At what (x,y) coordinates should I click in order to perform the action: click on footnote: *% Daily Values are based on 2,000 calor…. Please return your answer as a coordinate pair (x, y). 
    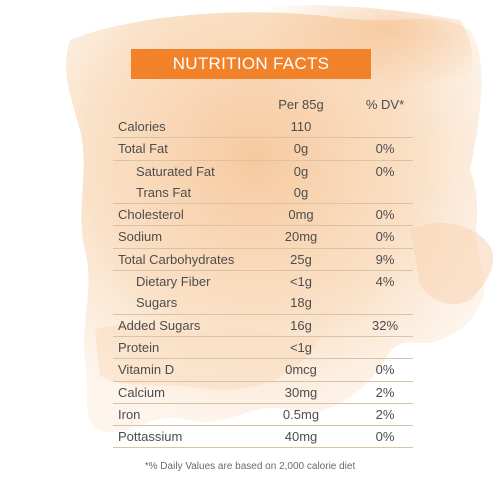
    Looking at the image, I should click on (250, 466).